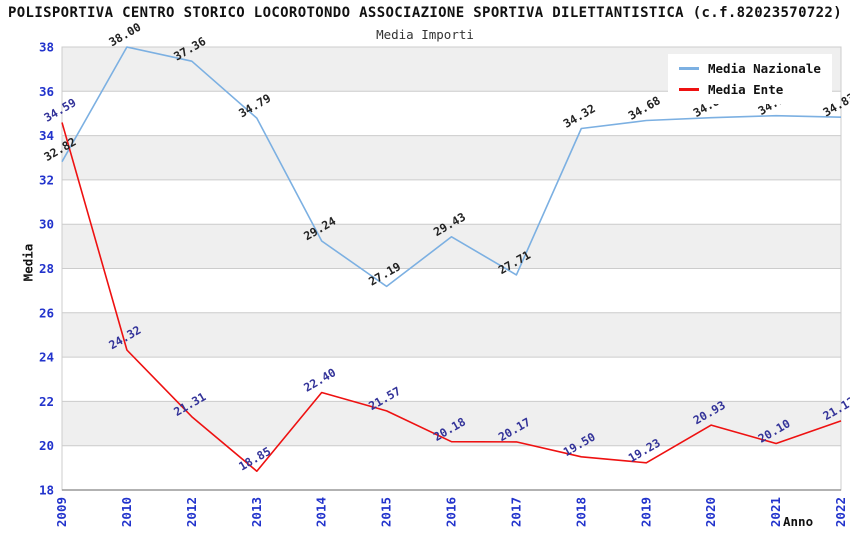  Describe the element at coordinates (46, 179) in the screenshot. I see `svg-text: 32` at that location.